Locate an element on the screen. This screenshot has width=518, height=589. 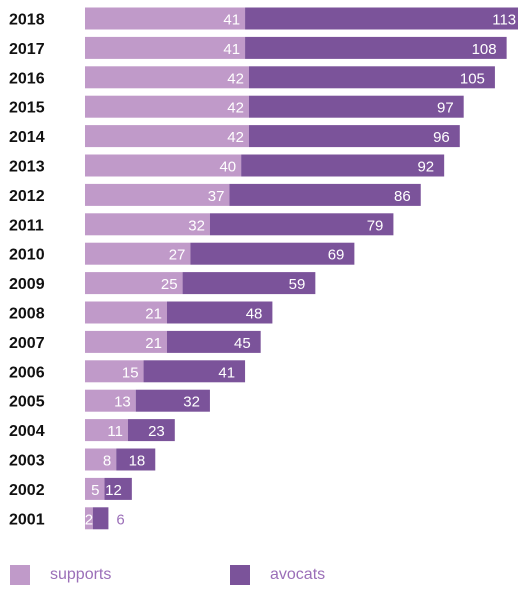
year-label: 2001 is located at coordinates (27, 519).